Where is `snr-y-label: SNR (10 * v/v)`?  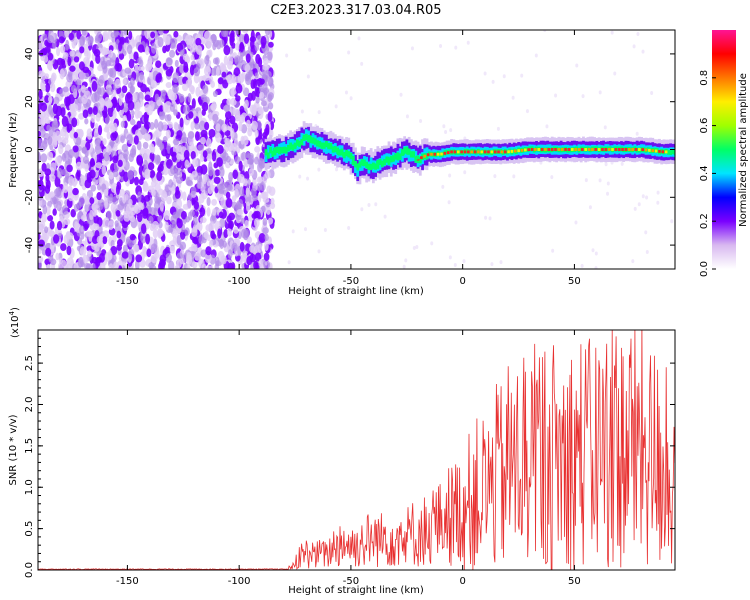
snr-y-label: SNR (10 * v/v) is located at coordinates (13, 449).